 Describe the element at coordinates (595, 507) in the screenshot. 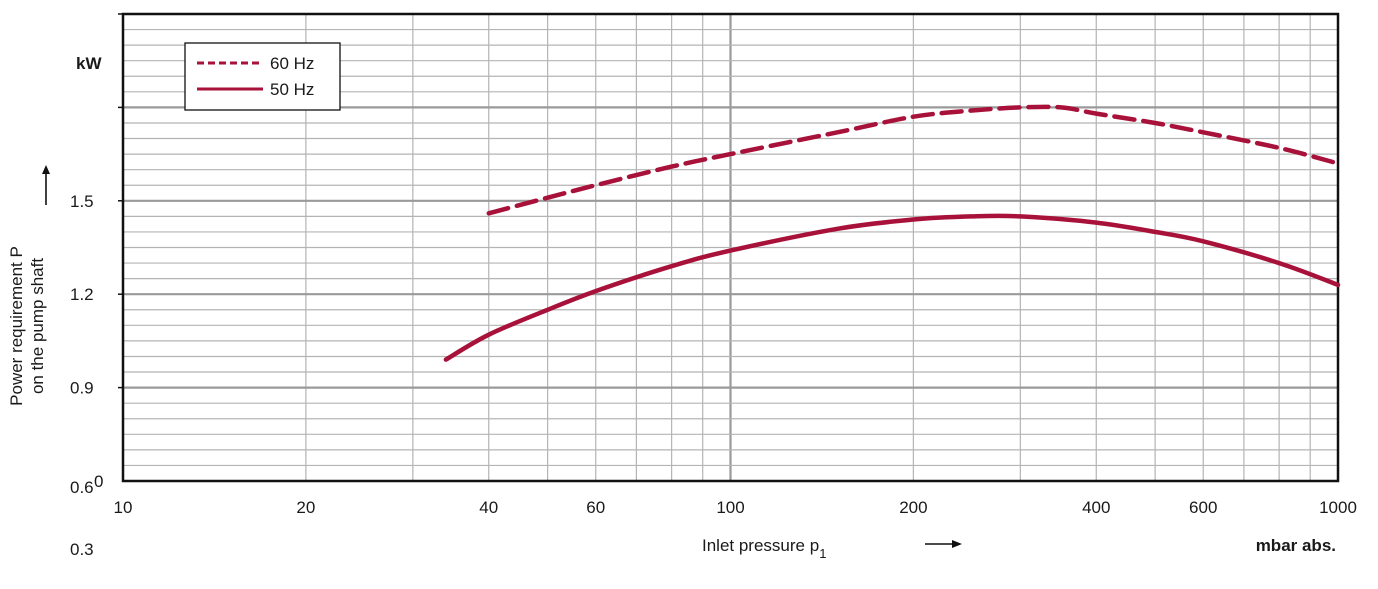

I see `x-tick-label: 60` at that location.